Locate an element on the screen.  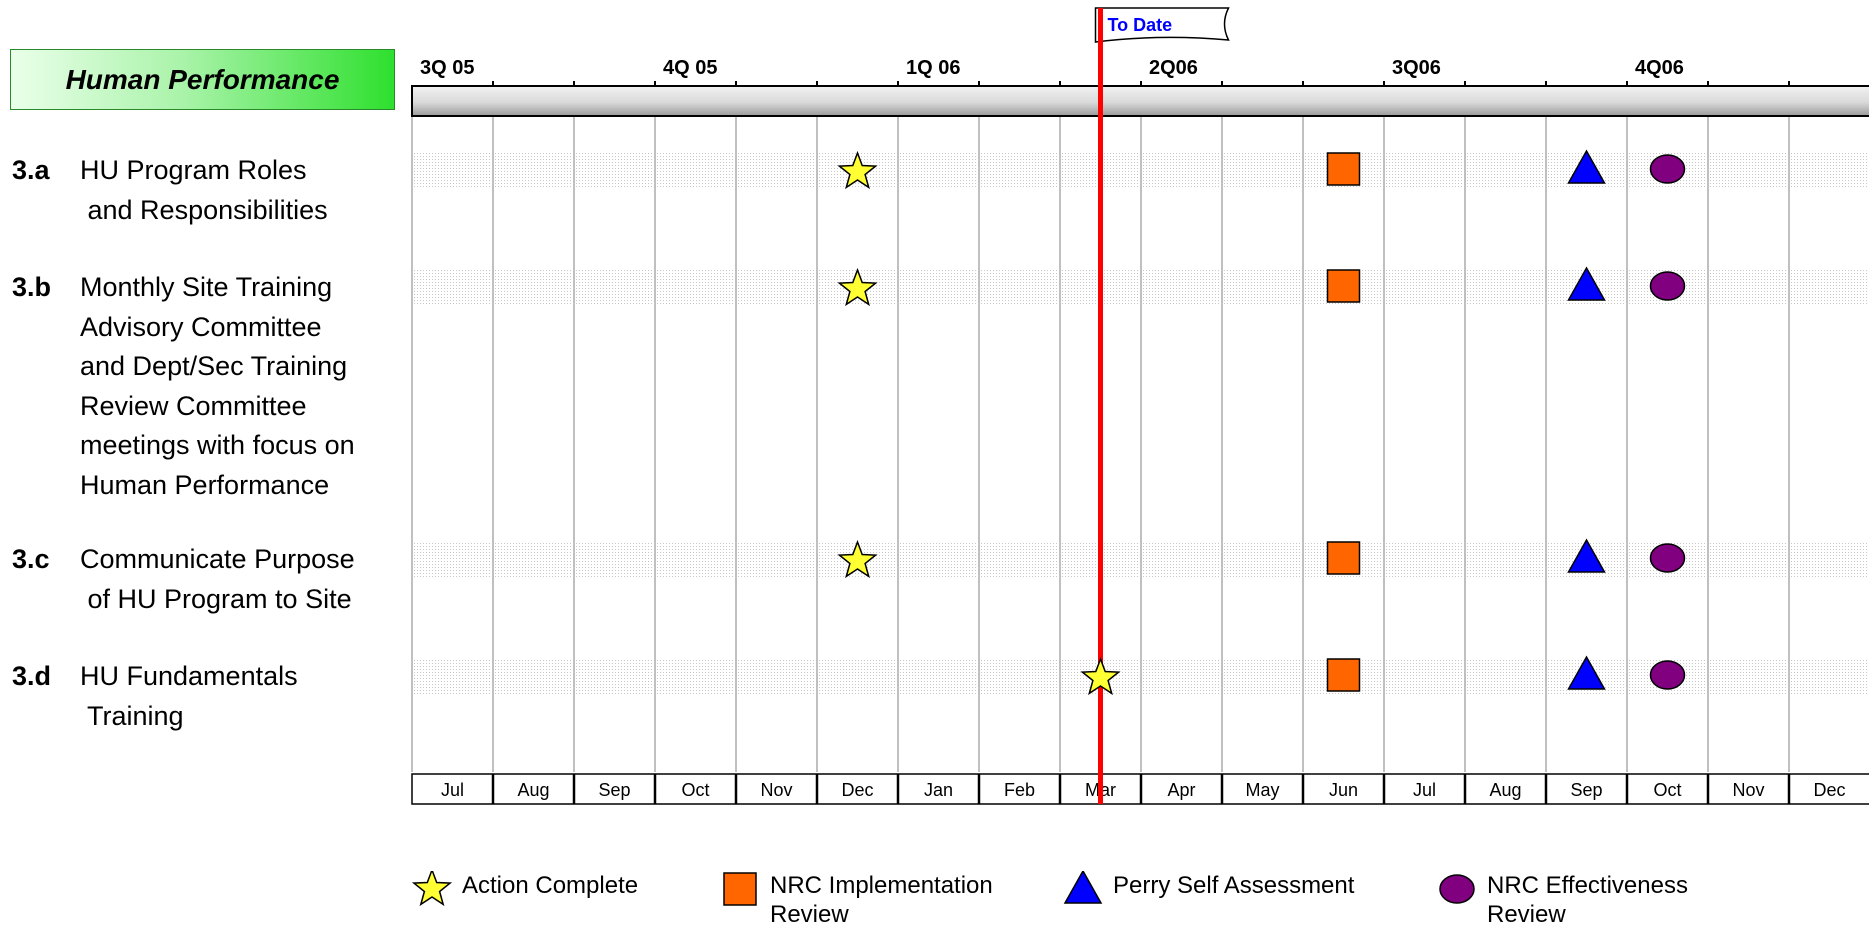
star-icon is located at coordinates (432, 889).